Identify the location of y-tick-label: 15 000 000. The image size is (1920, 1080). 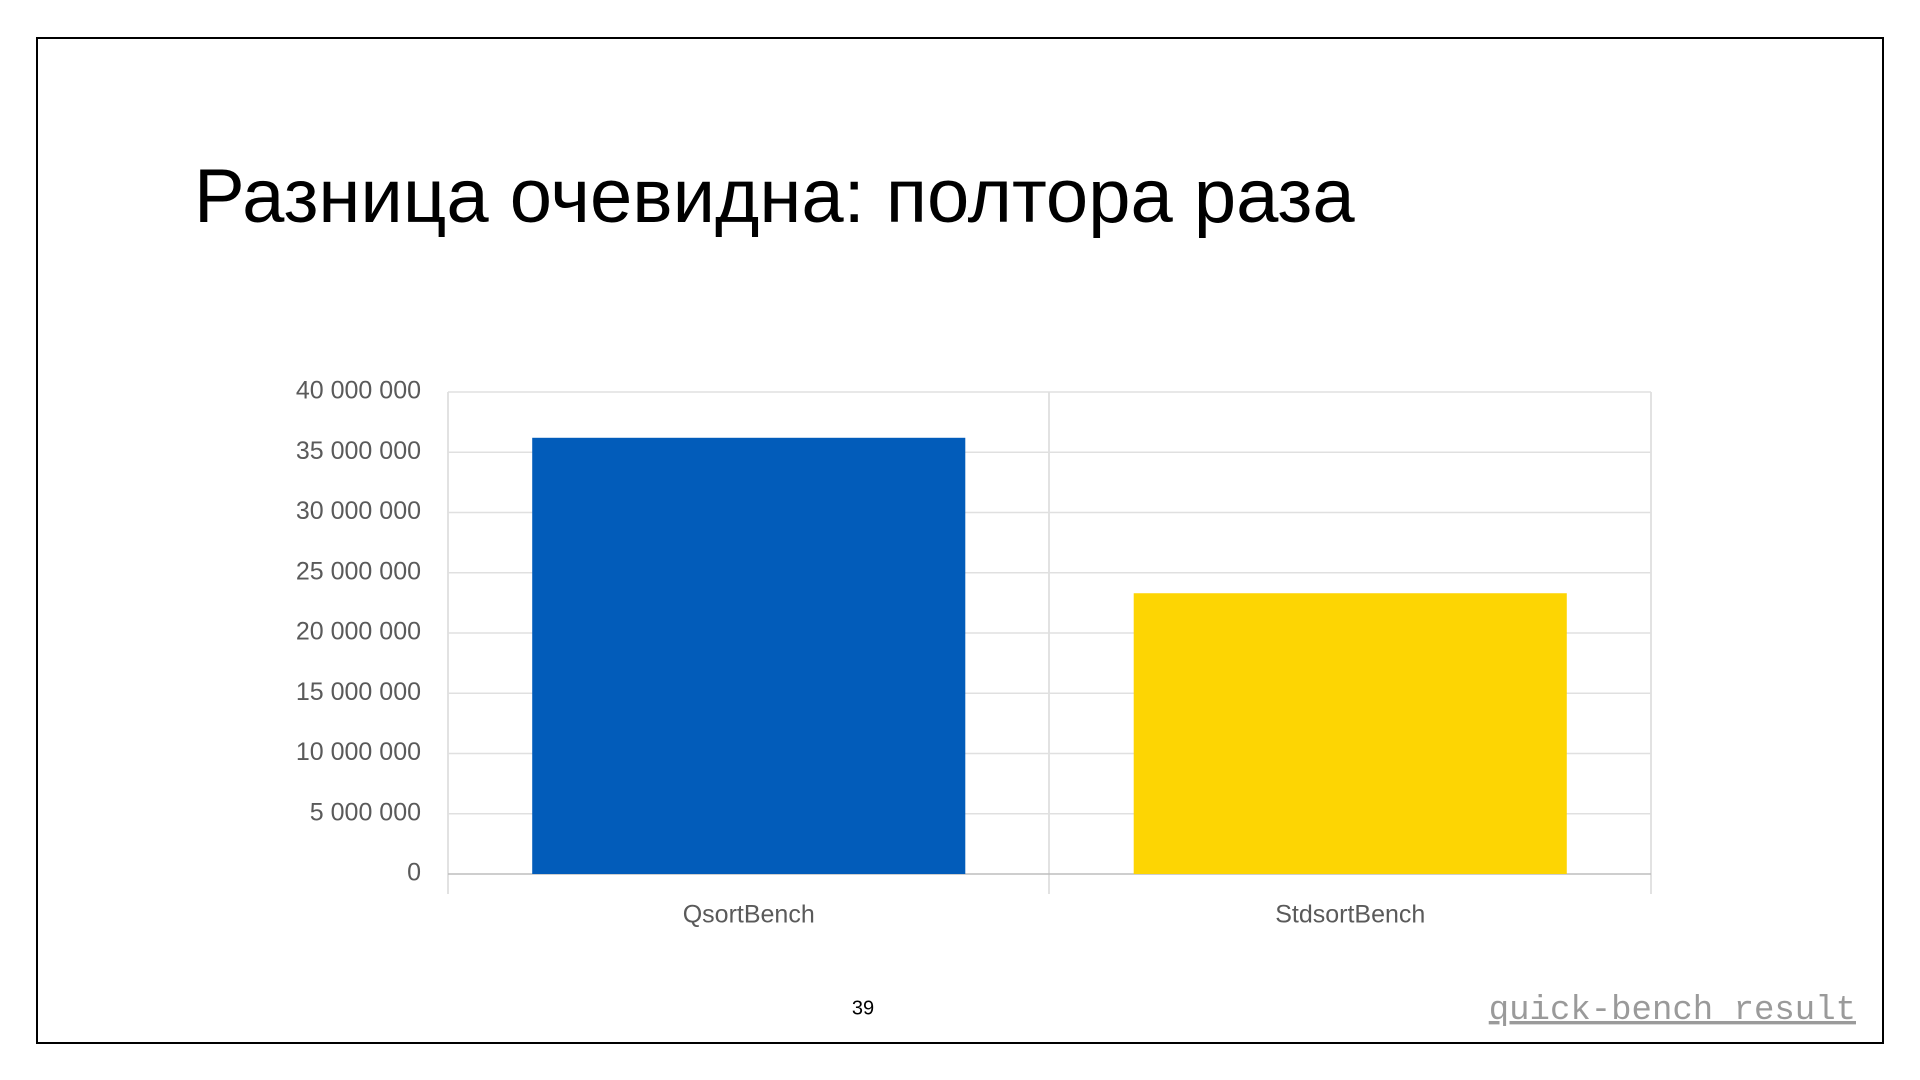
(358, 692).